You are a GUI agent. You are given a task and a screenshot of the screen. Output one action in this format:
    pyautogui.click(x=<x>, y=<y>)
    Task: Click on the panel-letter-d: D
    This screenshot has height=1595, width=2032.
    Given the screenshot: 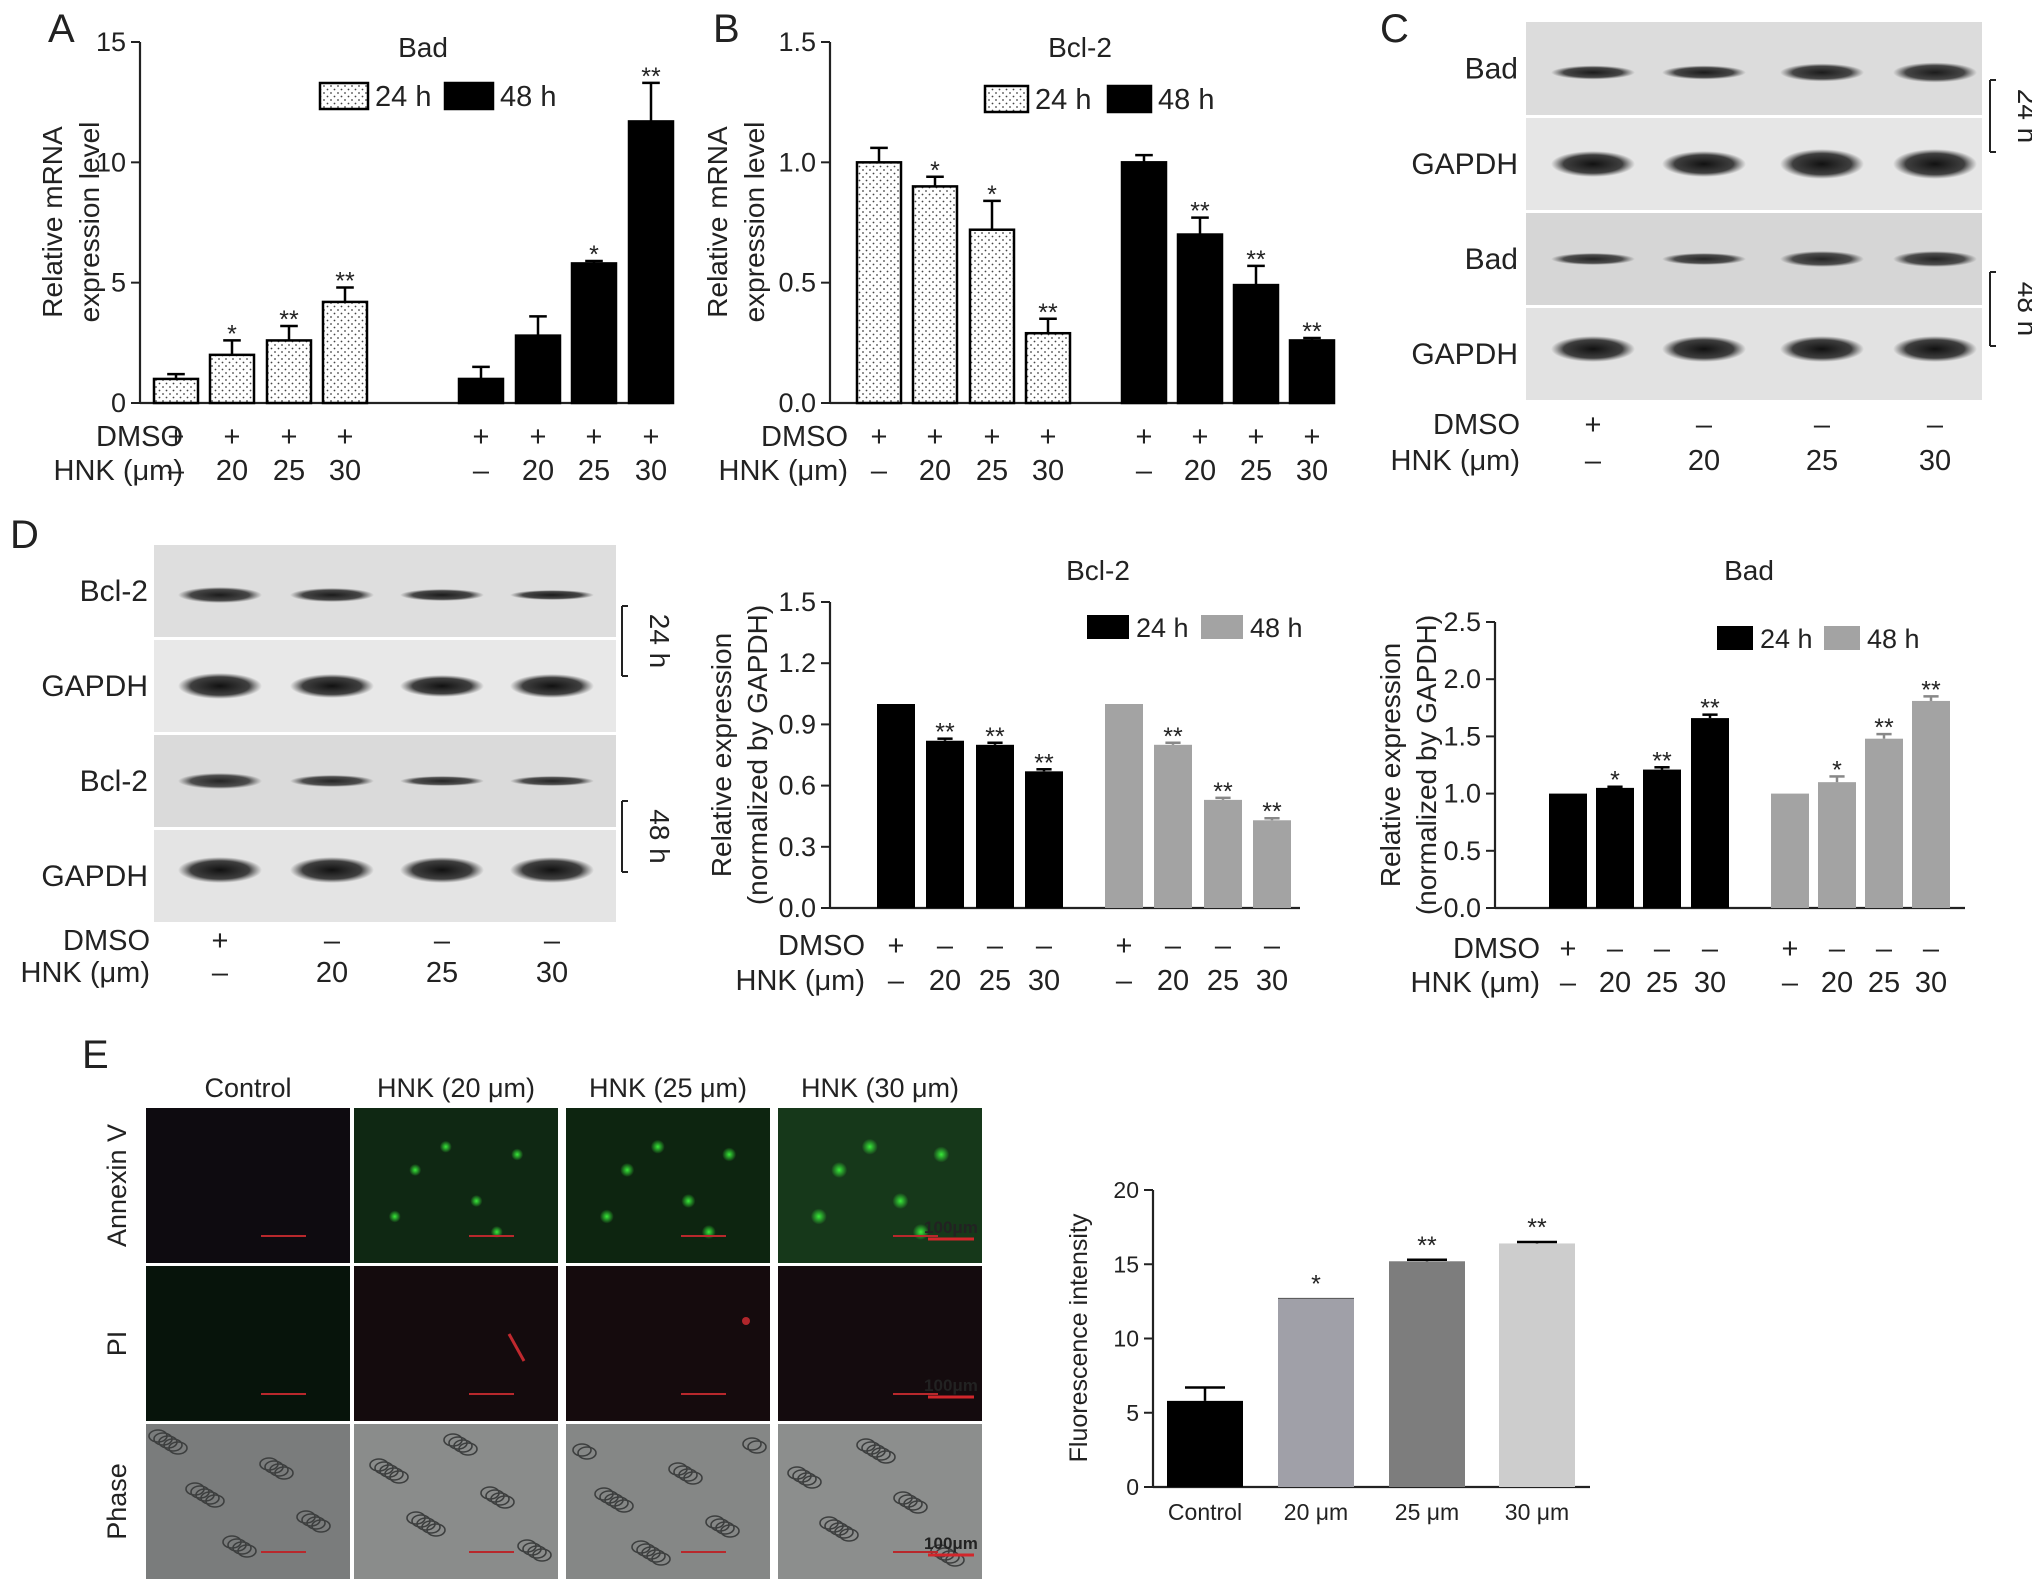 What is the action you would take?
    pyautogui.click(x=24, y=535)
    